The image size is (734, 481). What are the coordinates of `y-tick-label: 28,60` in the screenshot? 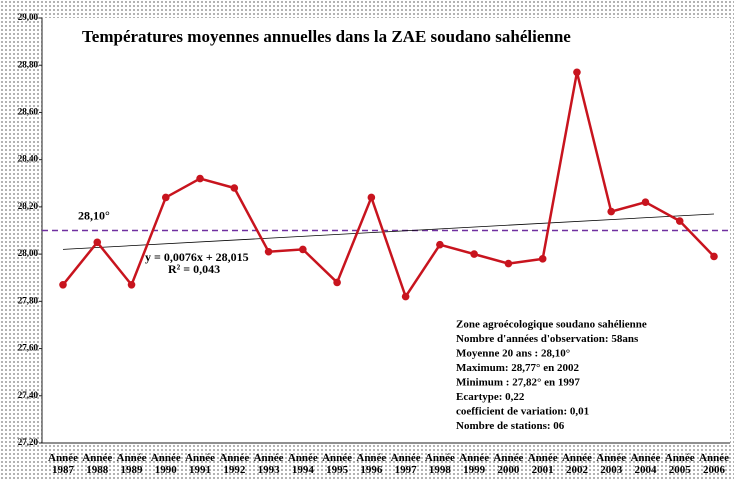 It's located at (28, 112).